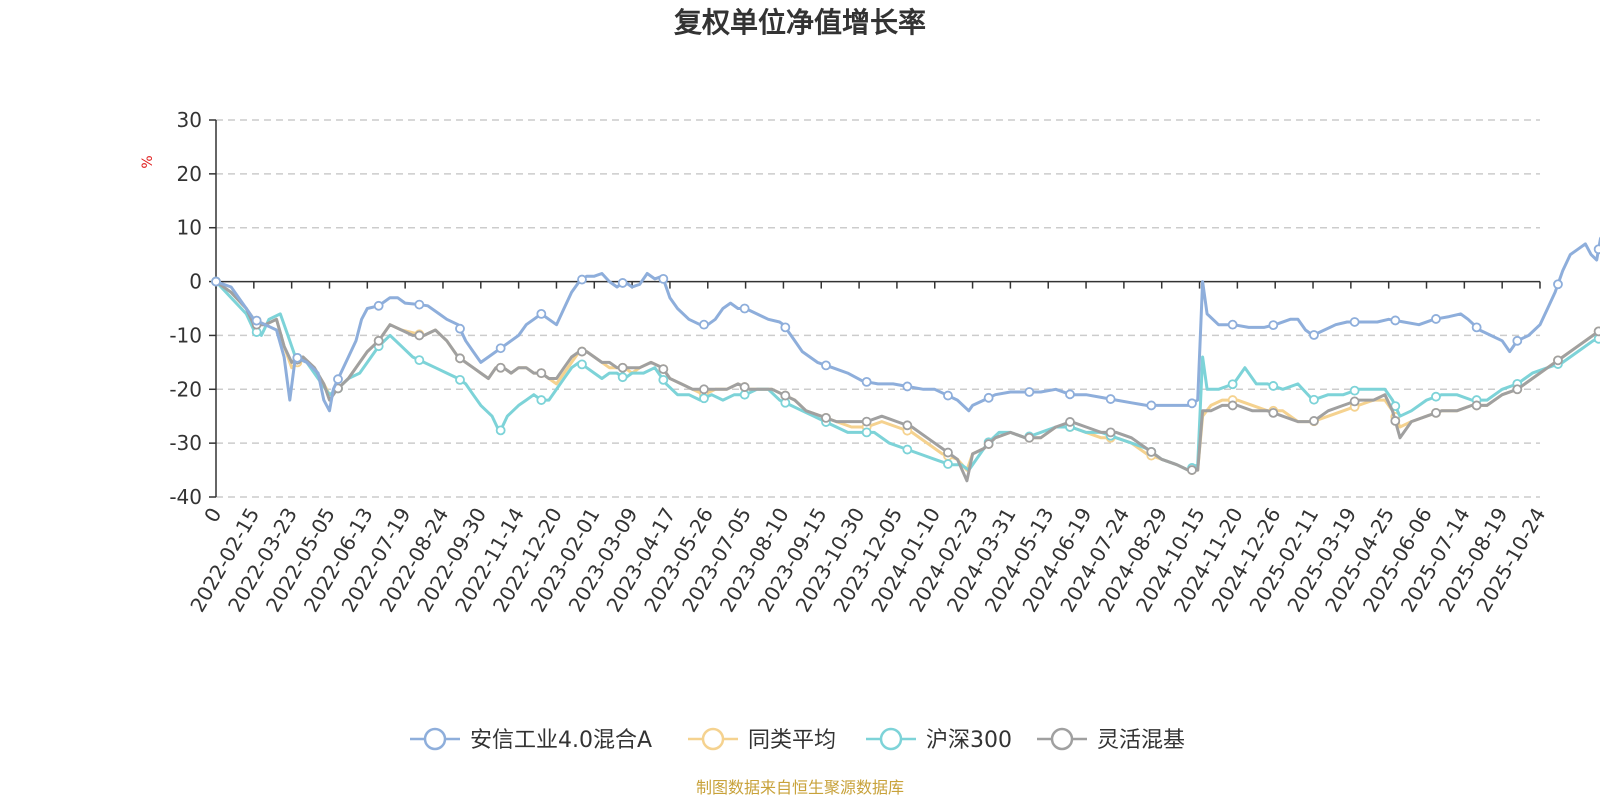 The height and width of the screenshot is (800, 1600). I want to click on legend-label: 同类平均, so click(792, 740).